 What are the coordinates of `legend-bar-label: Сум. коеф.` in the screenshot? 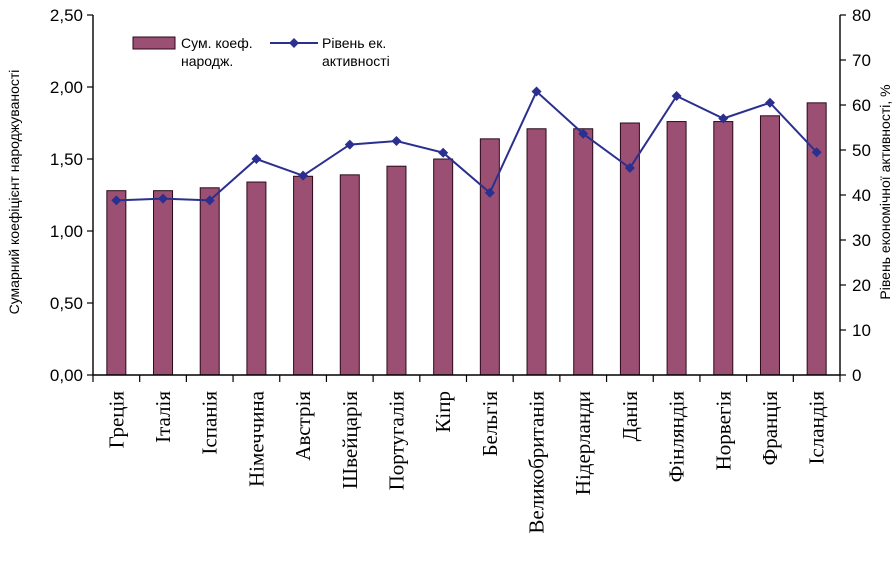 It's located at (217, 43).